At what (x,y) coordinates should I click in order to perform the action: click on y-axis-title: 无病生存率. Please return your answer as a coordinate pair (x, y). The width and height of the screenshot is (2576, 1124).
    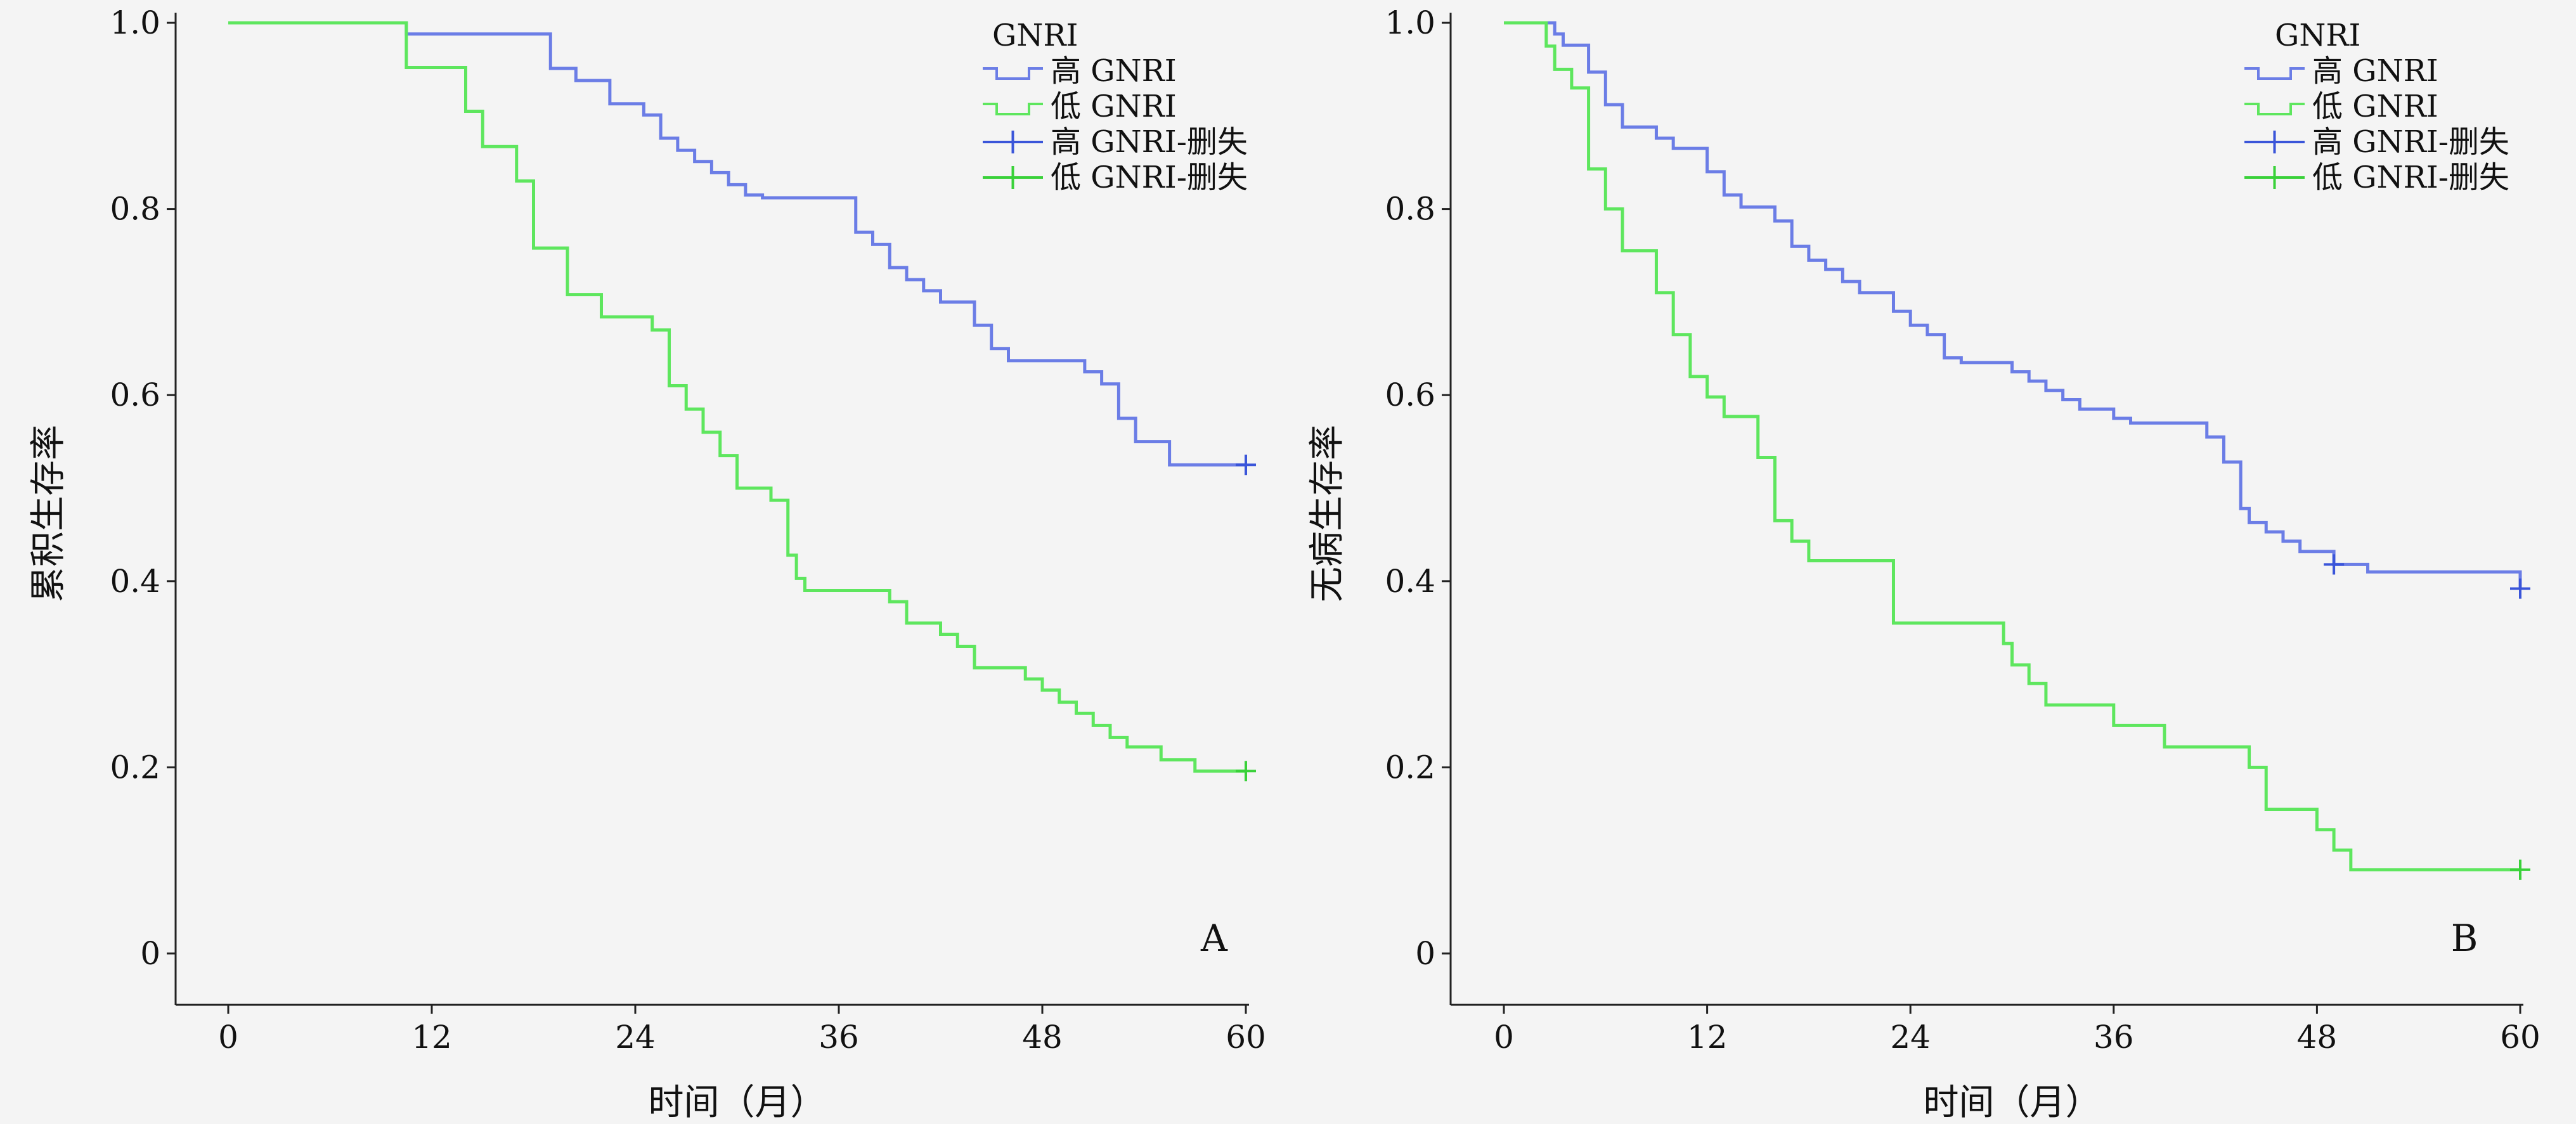
    Looking at the image, I should click on (1327, 513).